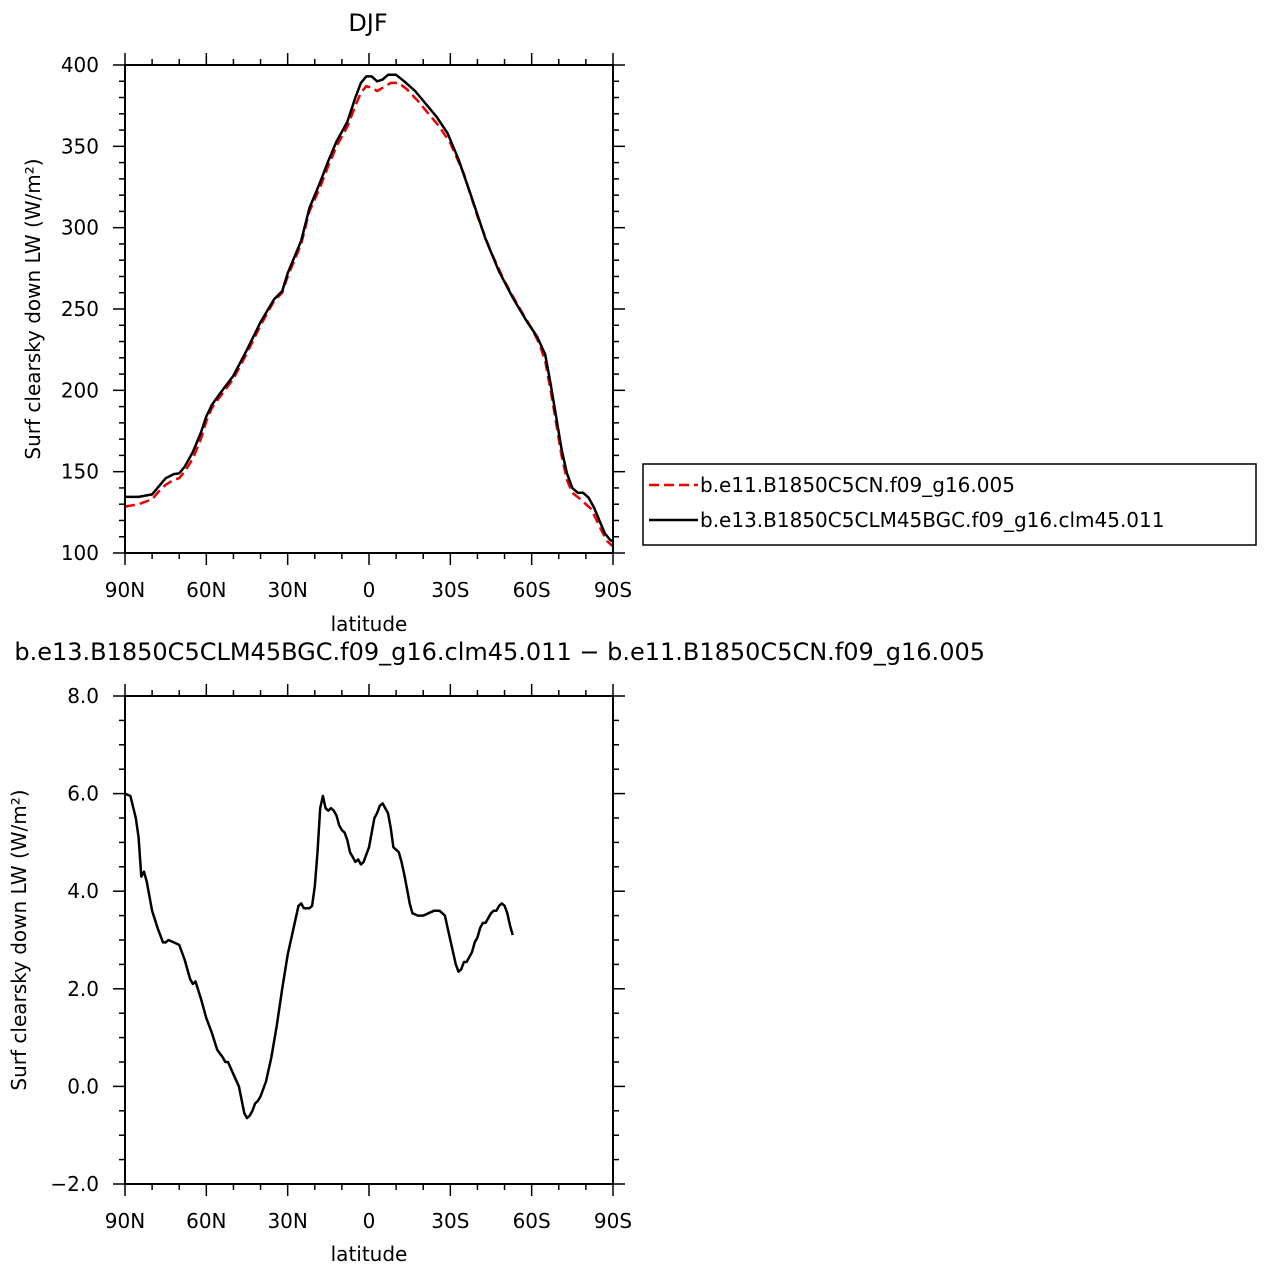 The image size is (1274, 1274). Describe the element at coordinates (74, 1184) in the screenshot. I see `bottom-y-tick-label: −2.0` at that location.